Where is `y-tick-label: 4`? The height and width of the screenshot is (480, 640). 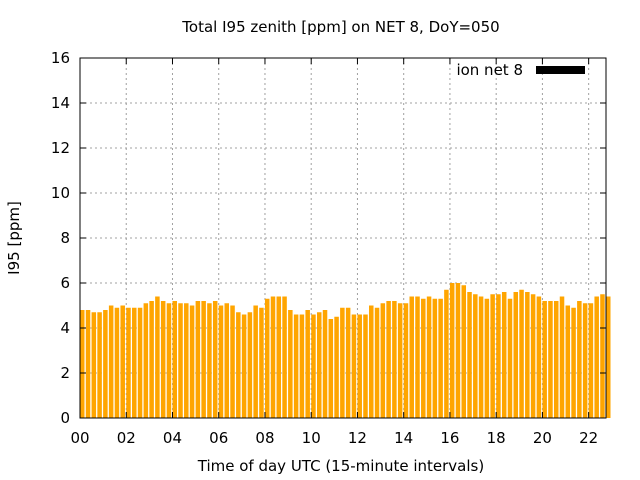 y-tick-label: 4 is located at coordinates (65, 328).